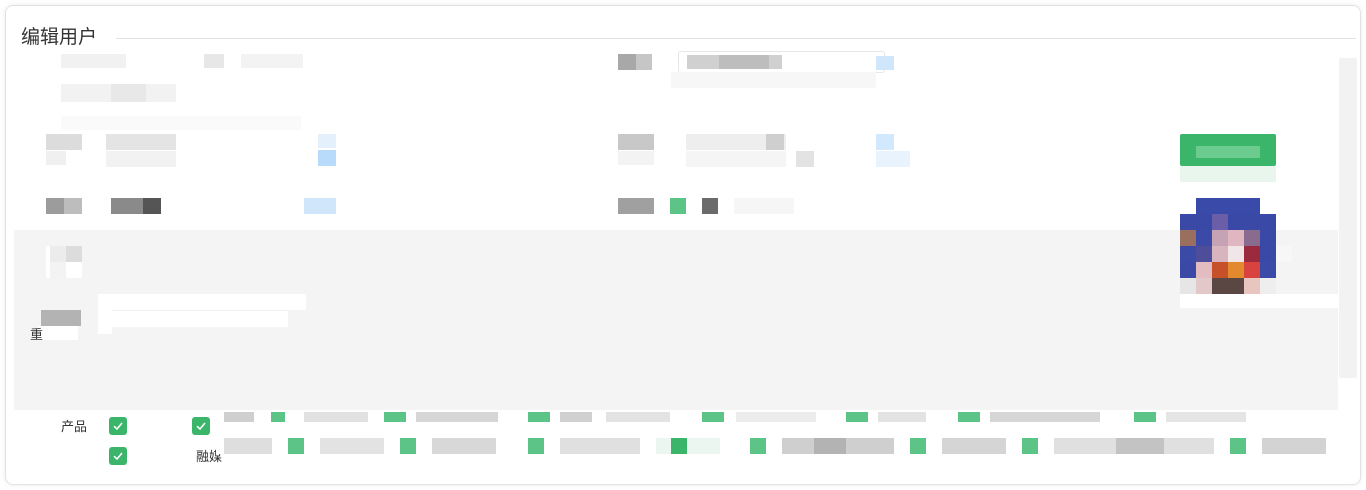 This screenshot has width=1366, height=490. I want to click on blurred-link, so click(885, 63).